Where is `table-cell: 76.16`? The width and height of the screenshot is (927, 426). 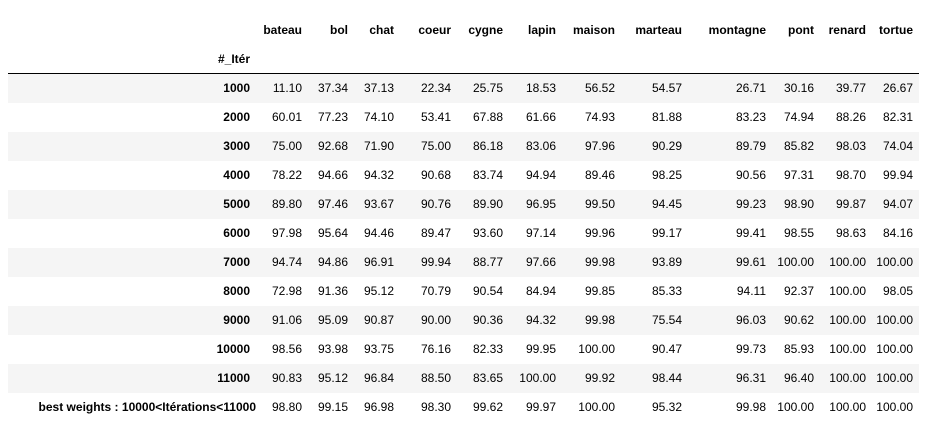
table-cell: 76.16 is located at coordinates (435, 349).